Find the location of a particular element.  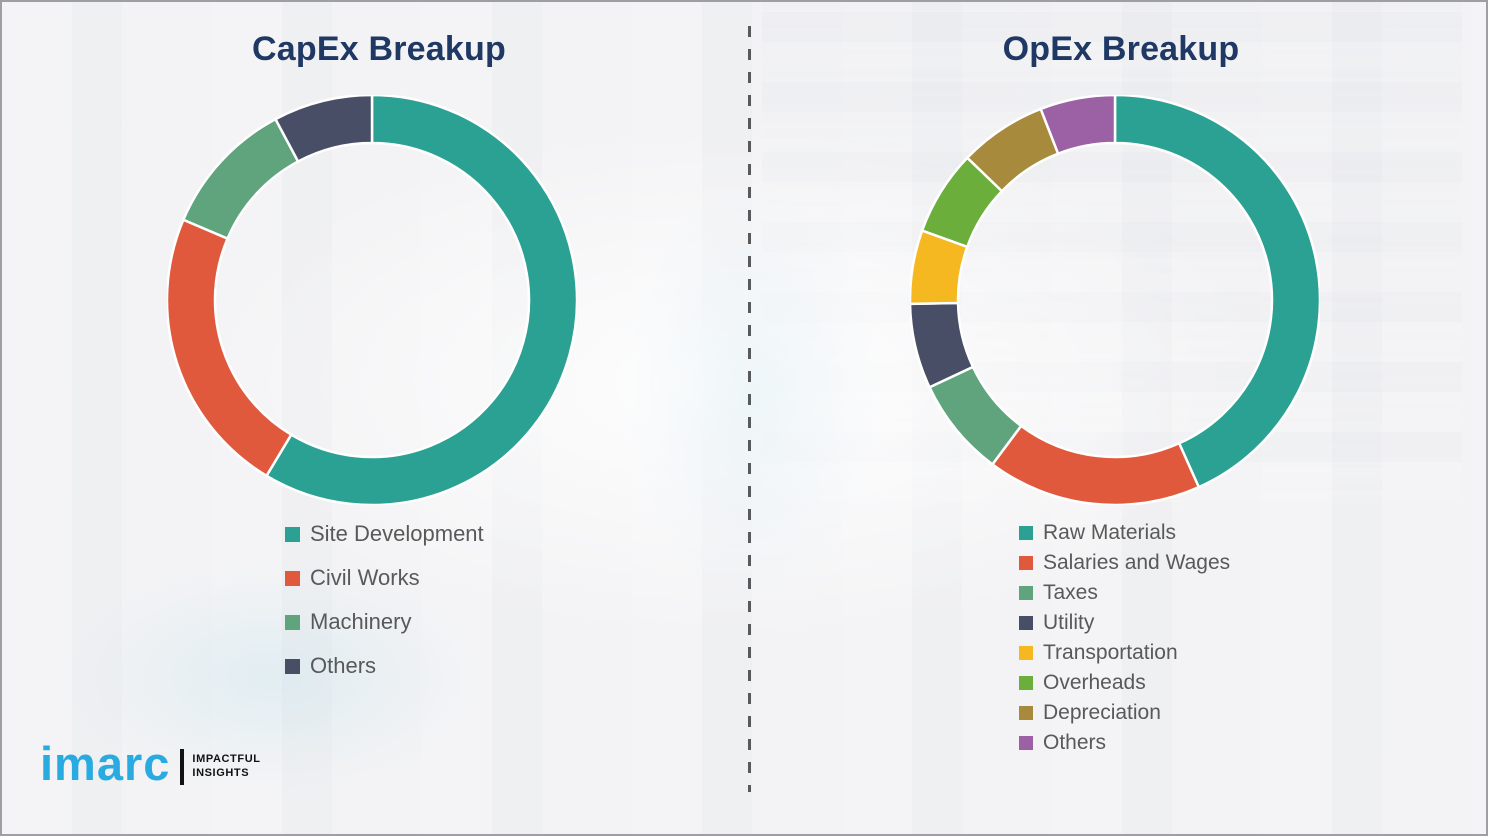

legend-swatch-raw-materials is located at coordinates (1026, 533).